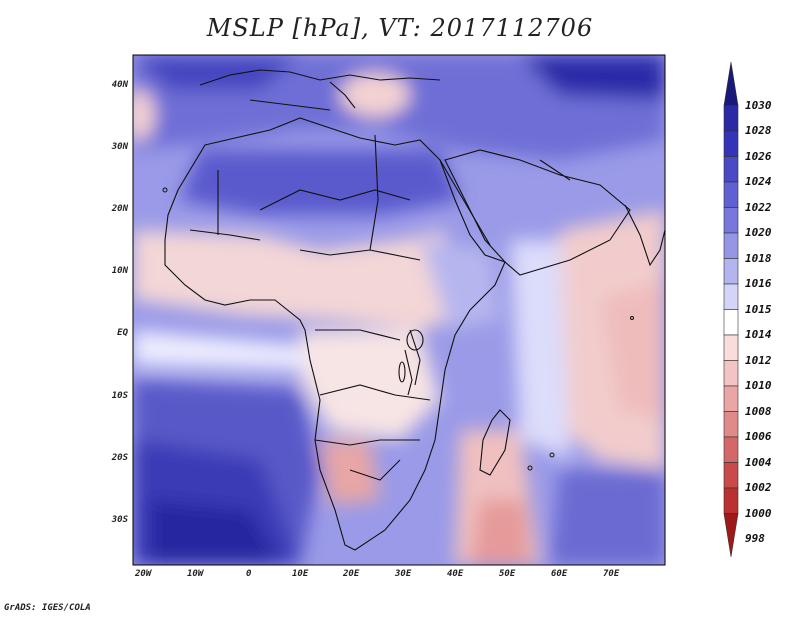  Describe the element at coordinates (119, 520) in the screenshot. I see `lat-label-30s: 30S` at that location.